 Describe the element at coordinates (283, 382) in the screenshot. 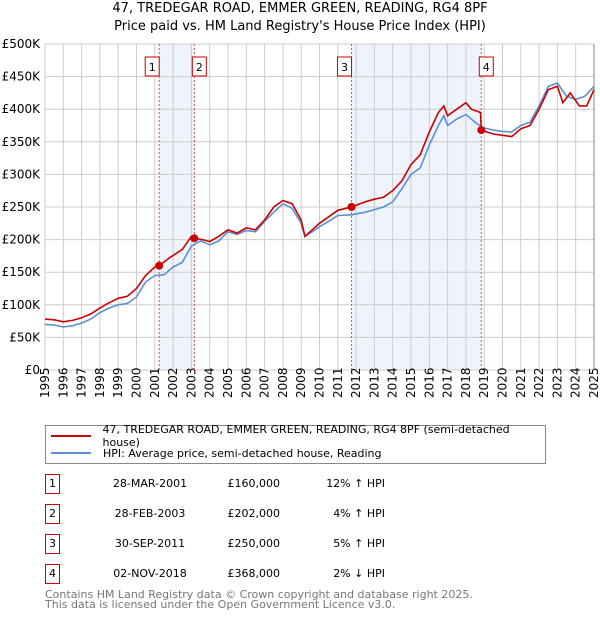

I see `x-tick-label: 2008` at that location.